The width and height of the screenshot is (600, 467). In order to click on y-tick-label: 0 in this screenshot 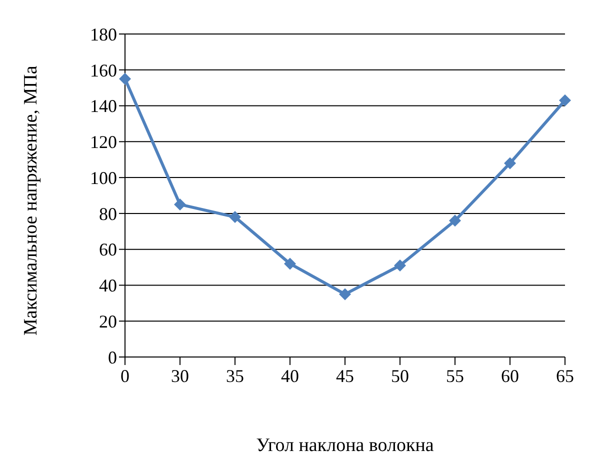, I will do `click(112, 357)`.